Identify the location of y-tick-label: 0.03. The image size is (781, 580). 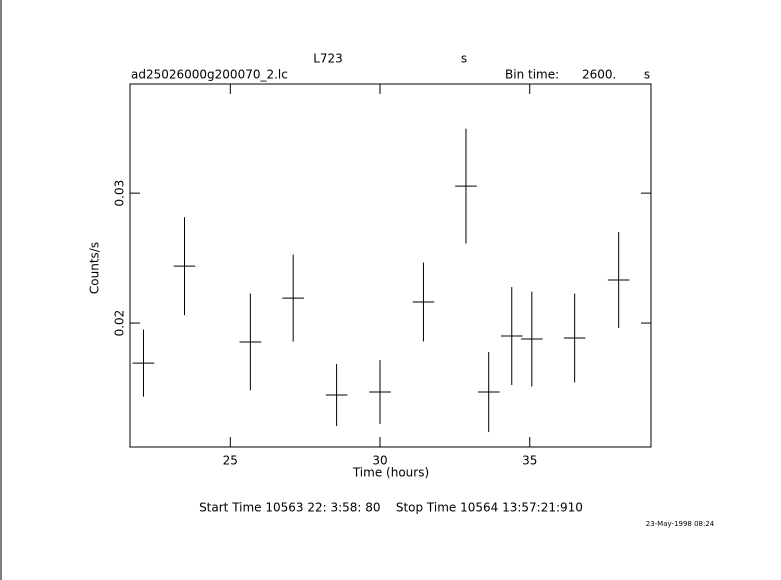
(120, 193).